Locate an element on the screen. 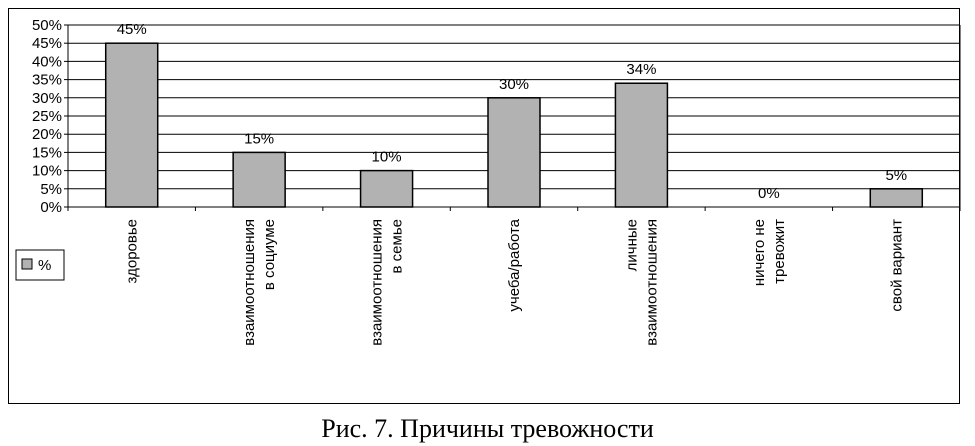  x-tick-label-line: свой вариант is located at coordinates (896, 265).